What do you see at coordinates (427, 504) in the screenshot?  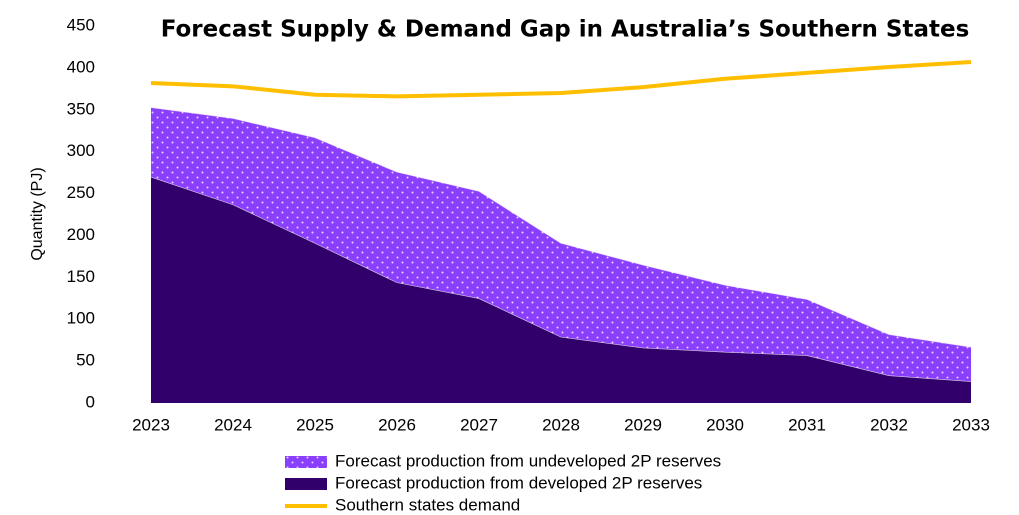 I see `legend-label: Southern states demand` at bounding box center [427, 504].